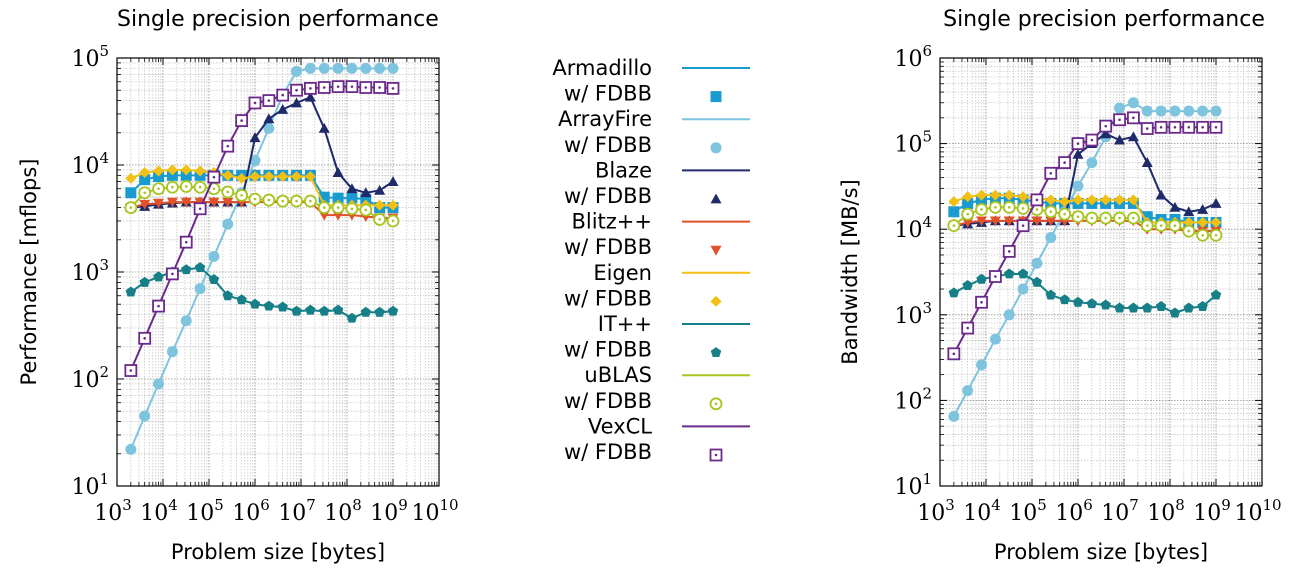  What do you see at coordinates (90, 164) in the screenshot?
I see `y-tick-label: 10⁴` at bounding box center [90, 164].